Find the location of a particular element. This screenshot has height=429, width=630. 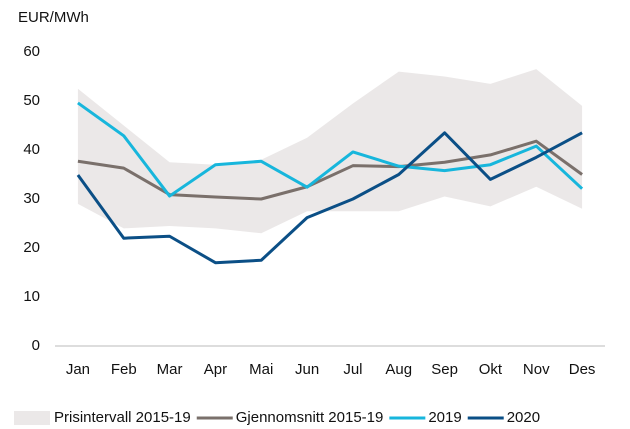

legend-label: 2019 is located at coordinates (444, 417).